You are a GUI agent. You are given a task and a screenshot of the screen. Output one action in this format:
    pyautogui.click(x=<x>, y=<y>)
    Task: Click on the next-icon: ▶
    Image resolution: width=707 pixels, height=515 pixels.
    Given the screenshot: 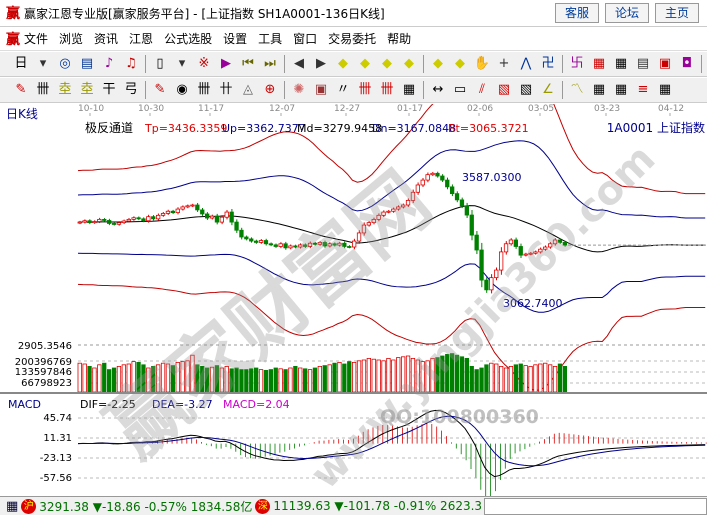 What is the action you would take?
    pyautogui.click(x=321, y=63)
    